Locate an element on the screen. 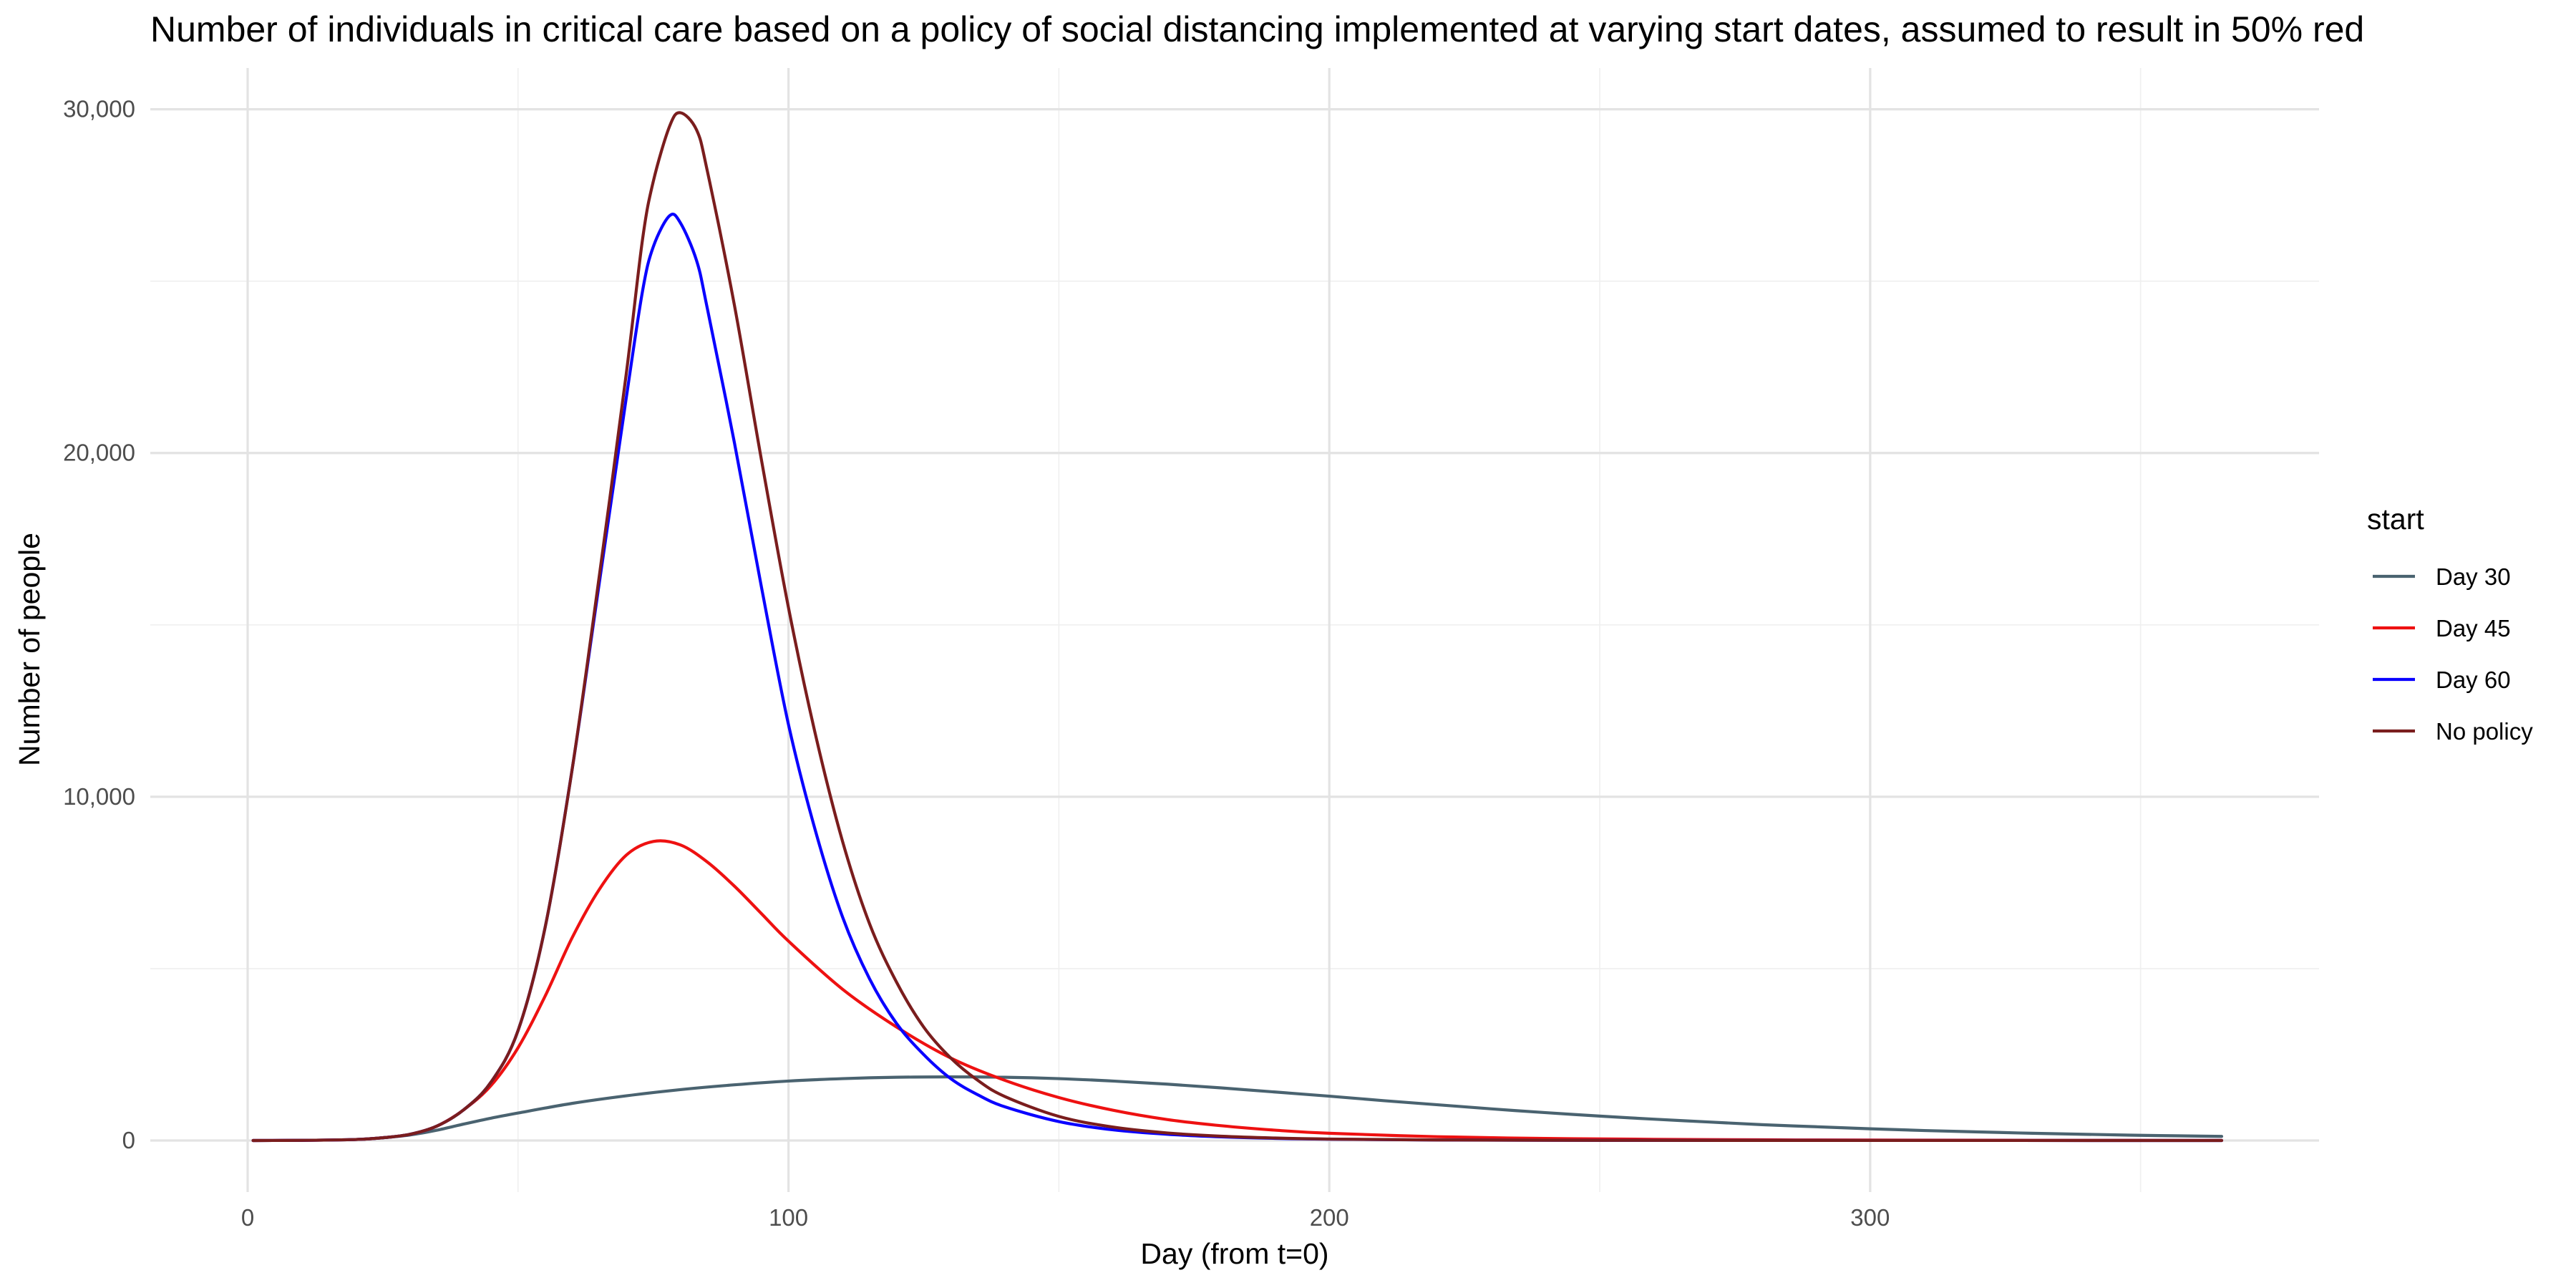 This screenshot has height=1288, width=2576. y-tick-label-0: 0 is located at coordinates (128, 1140).